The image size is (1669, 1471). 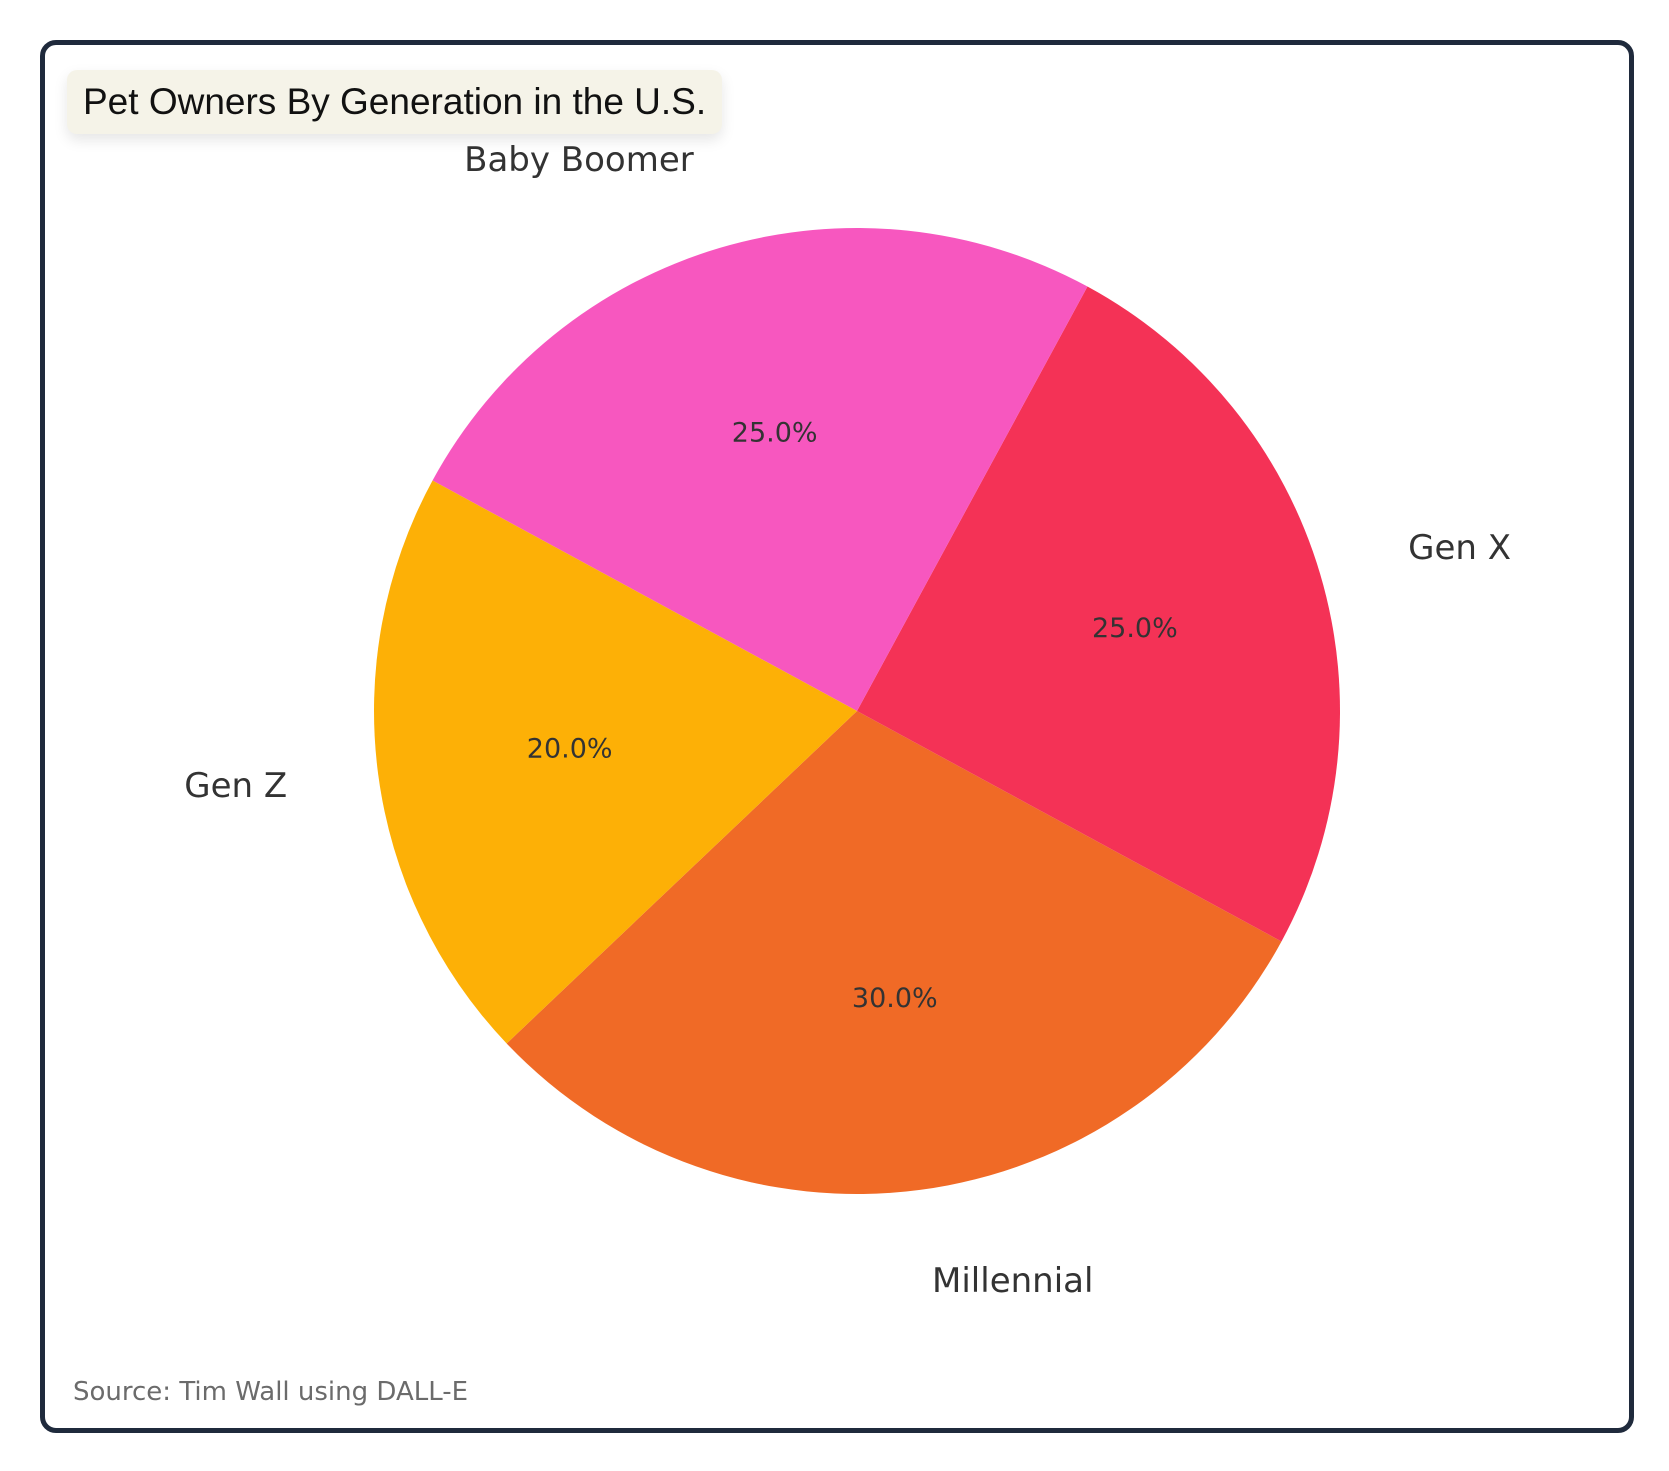 What do you see at coordinates (395, 102) in the screenshot?
I see `chart-title: Pet Owners By Generation in the U.S.` at bounding box center [395, 102].